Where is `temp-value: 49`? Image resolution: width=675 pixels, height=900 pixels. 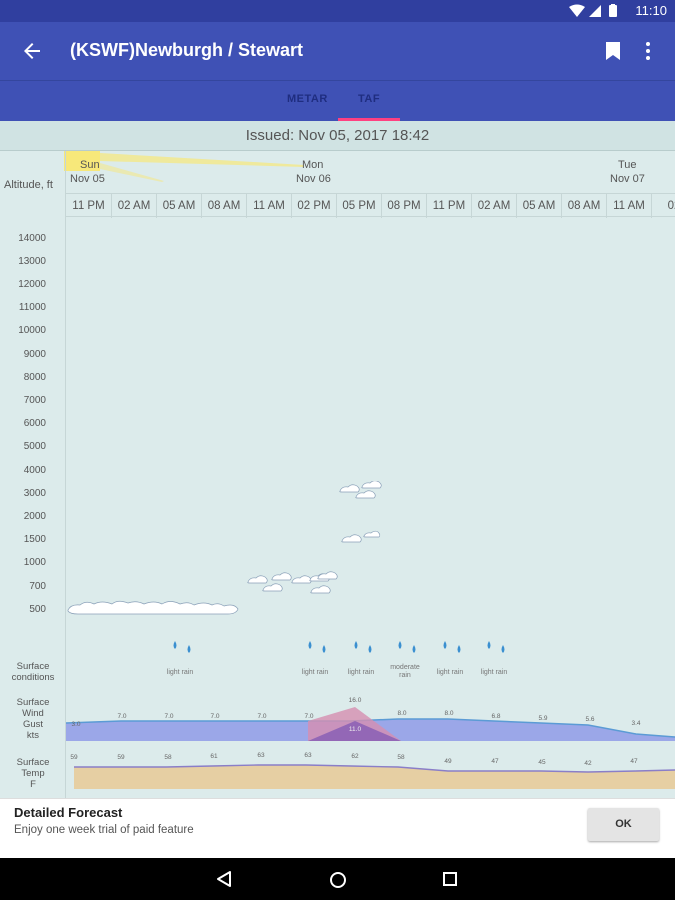
temp-value: 49 is located at coordinates (448, 761).